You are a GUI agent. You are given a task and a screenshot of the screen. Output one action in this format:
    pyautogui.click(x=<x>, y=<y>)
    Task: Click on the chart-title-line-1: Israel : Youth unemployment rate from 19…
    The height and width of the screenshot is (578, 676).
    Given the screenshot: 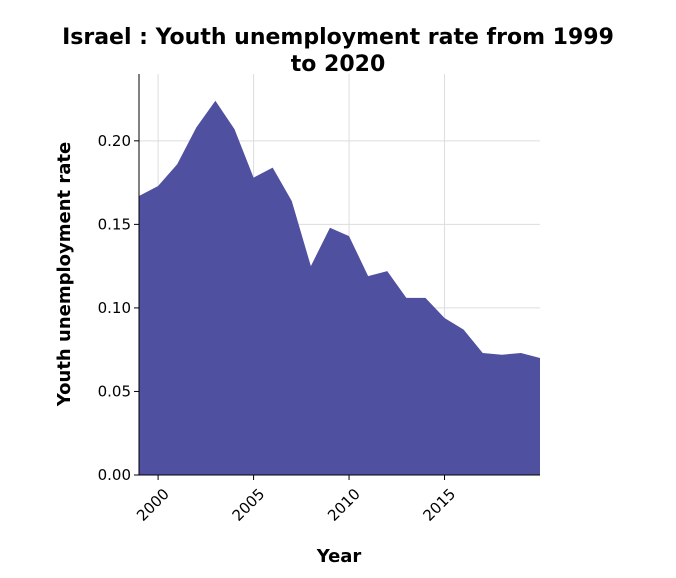 What is the action you would take?
    pyautogui.click(x=338, y=37)
    